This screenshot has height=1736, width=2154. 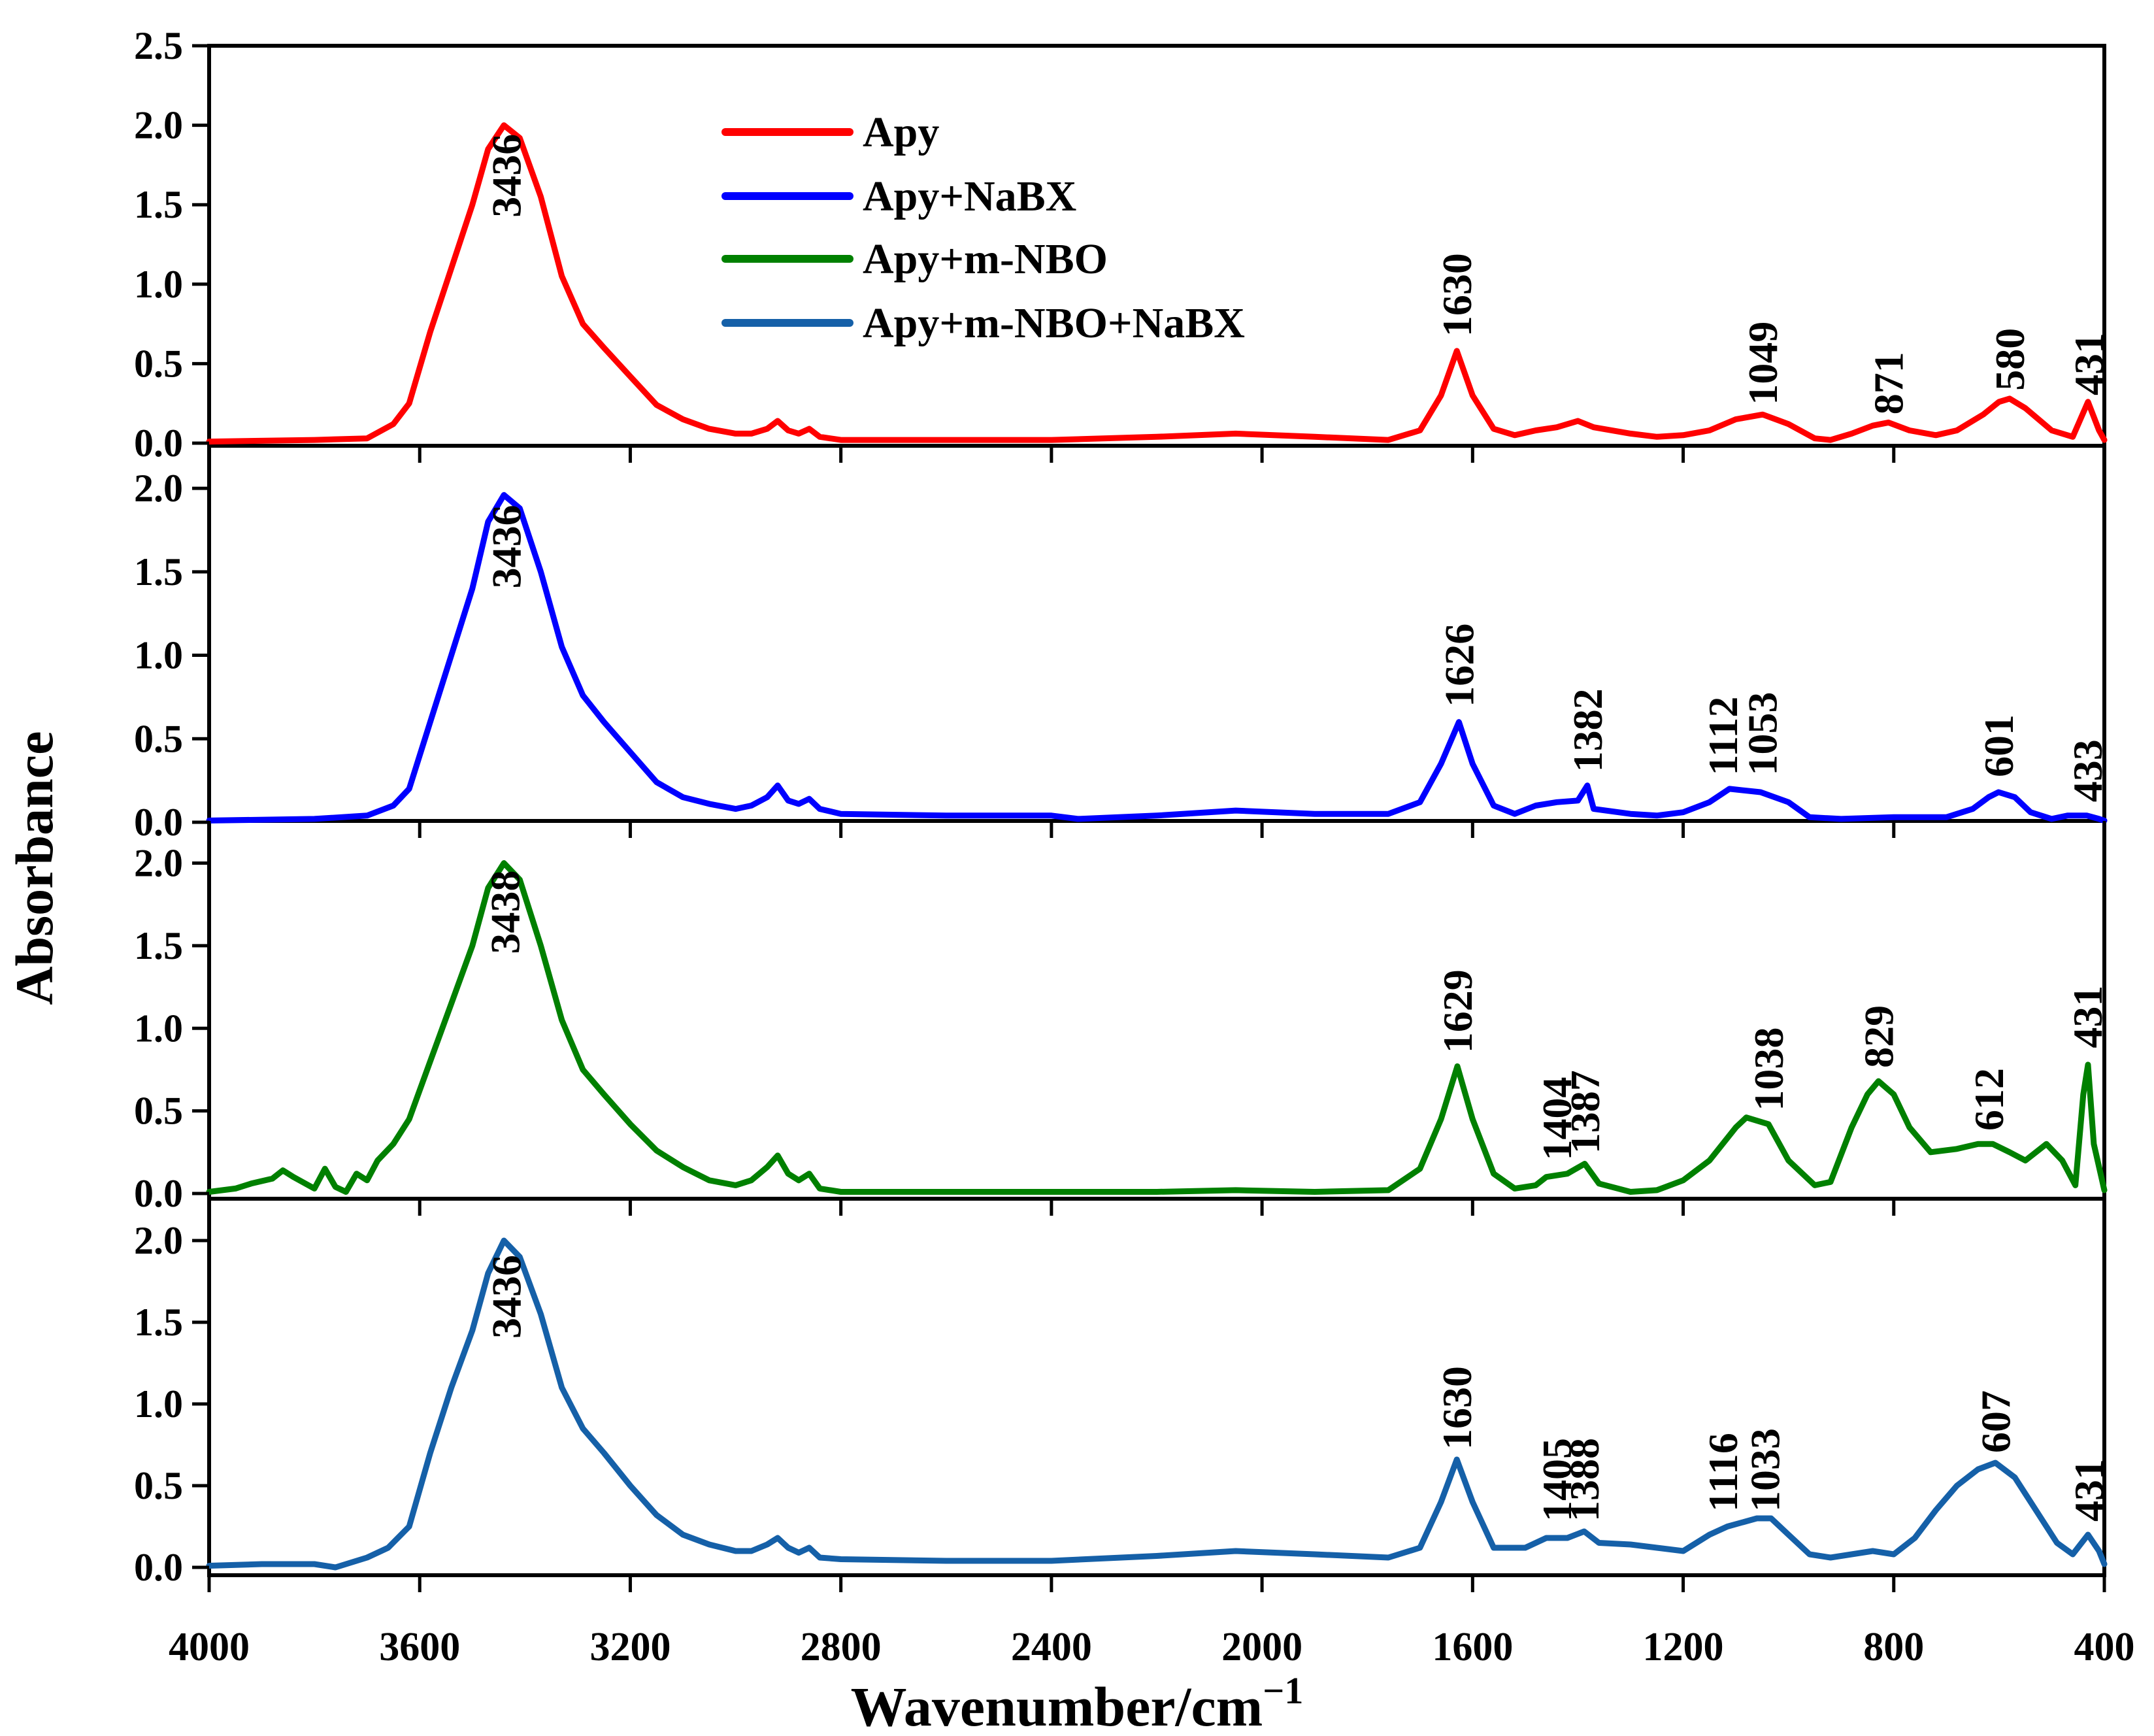 What do you see at coordinates (2104, 1647) in the screenshot?
I see `x-tick-label: 400` at bounding box center [2104, 1647].